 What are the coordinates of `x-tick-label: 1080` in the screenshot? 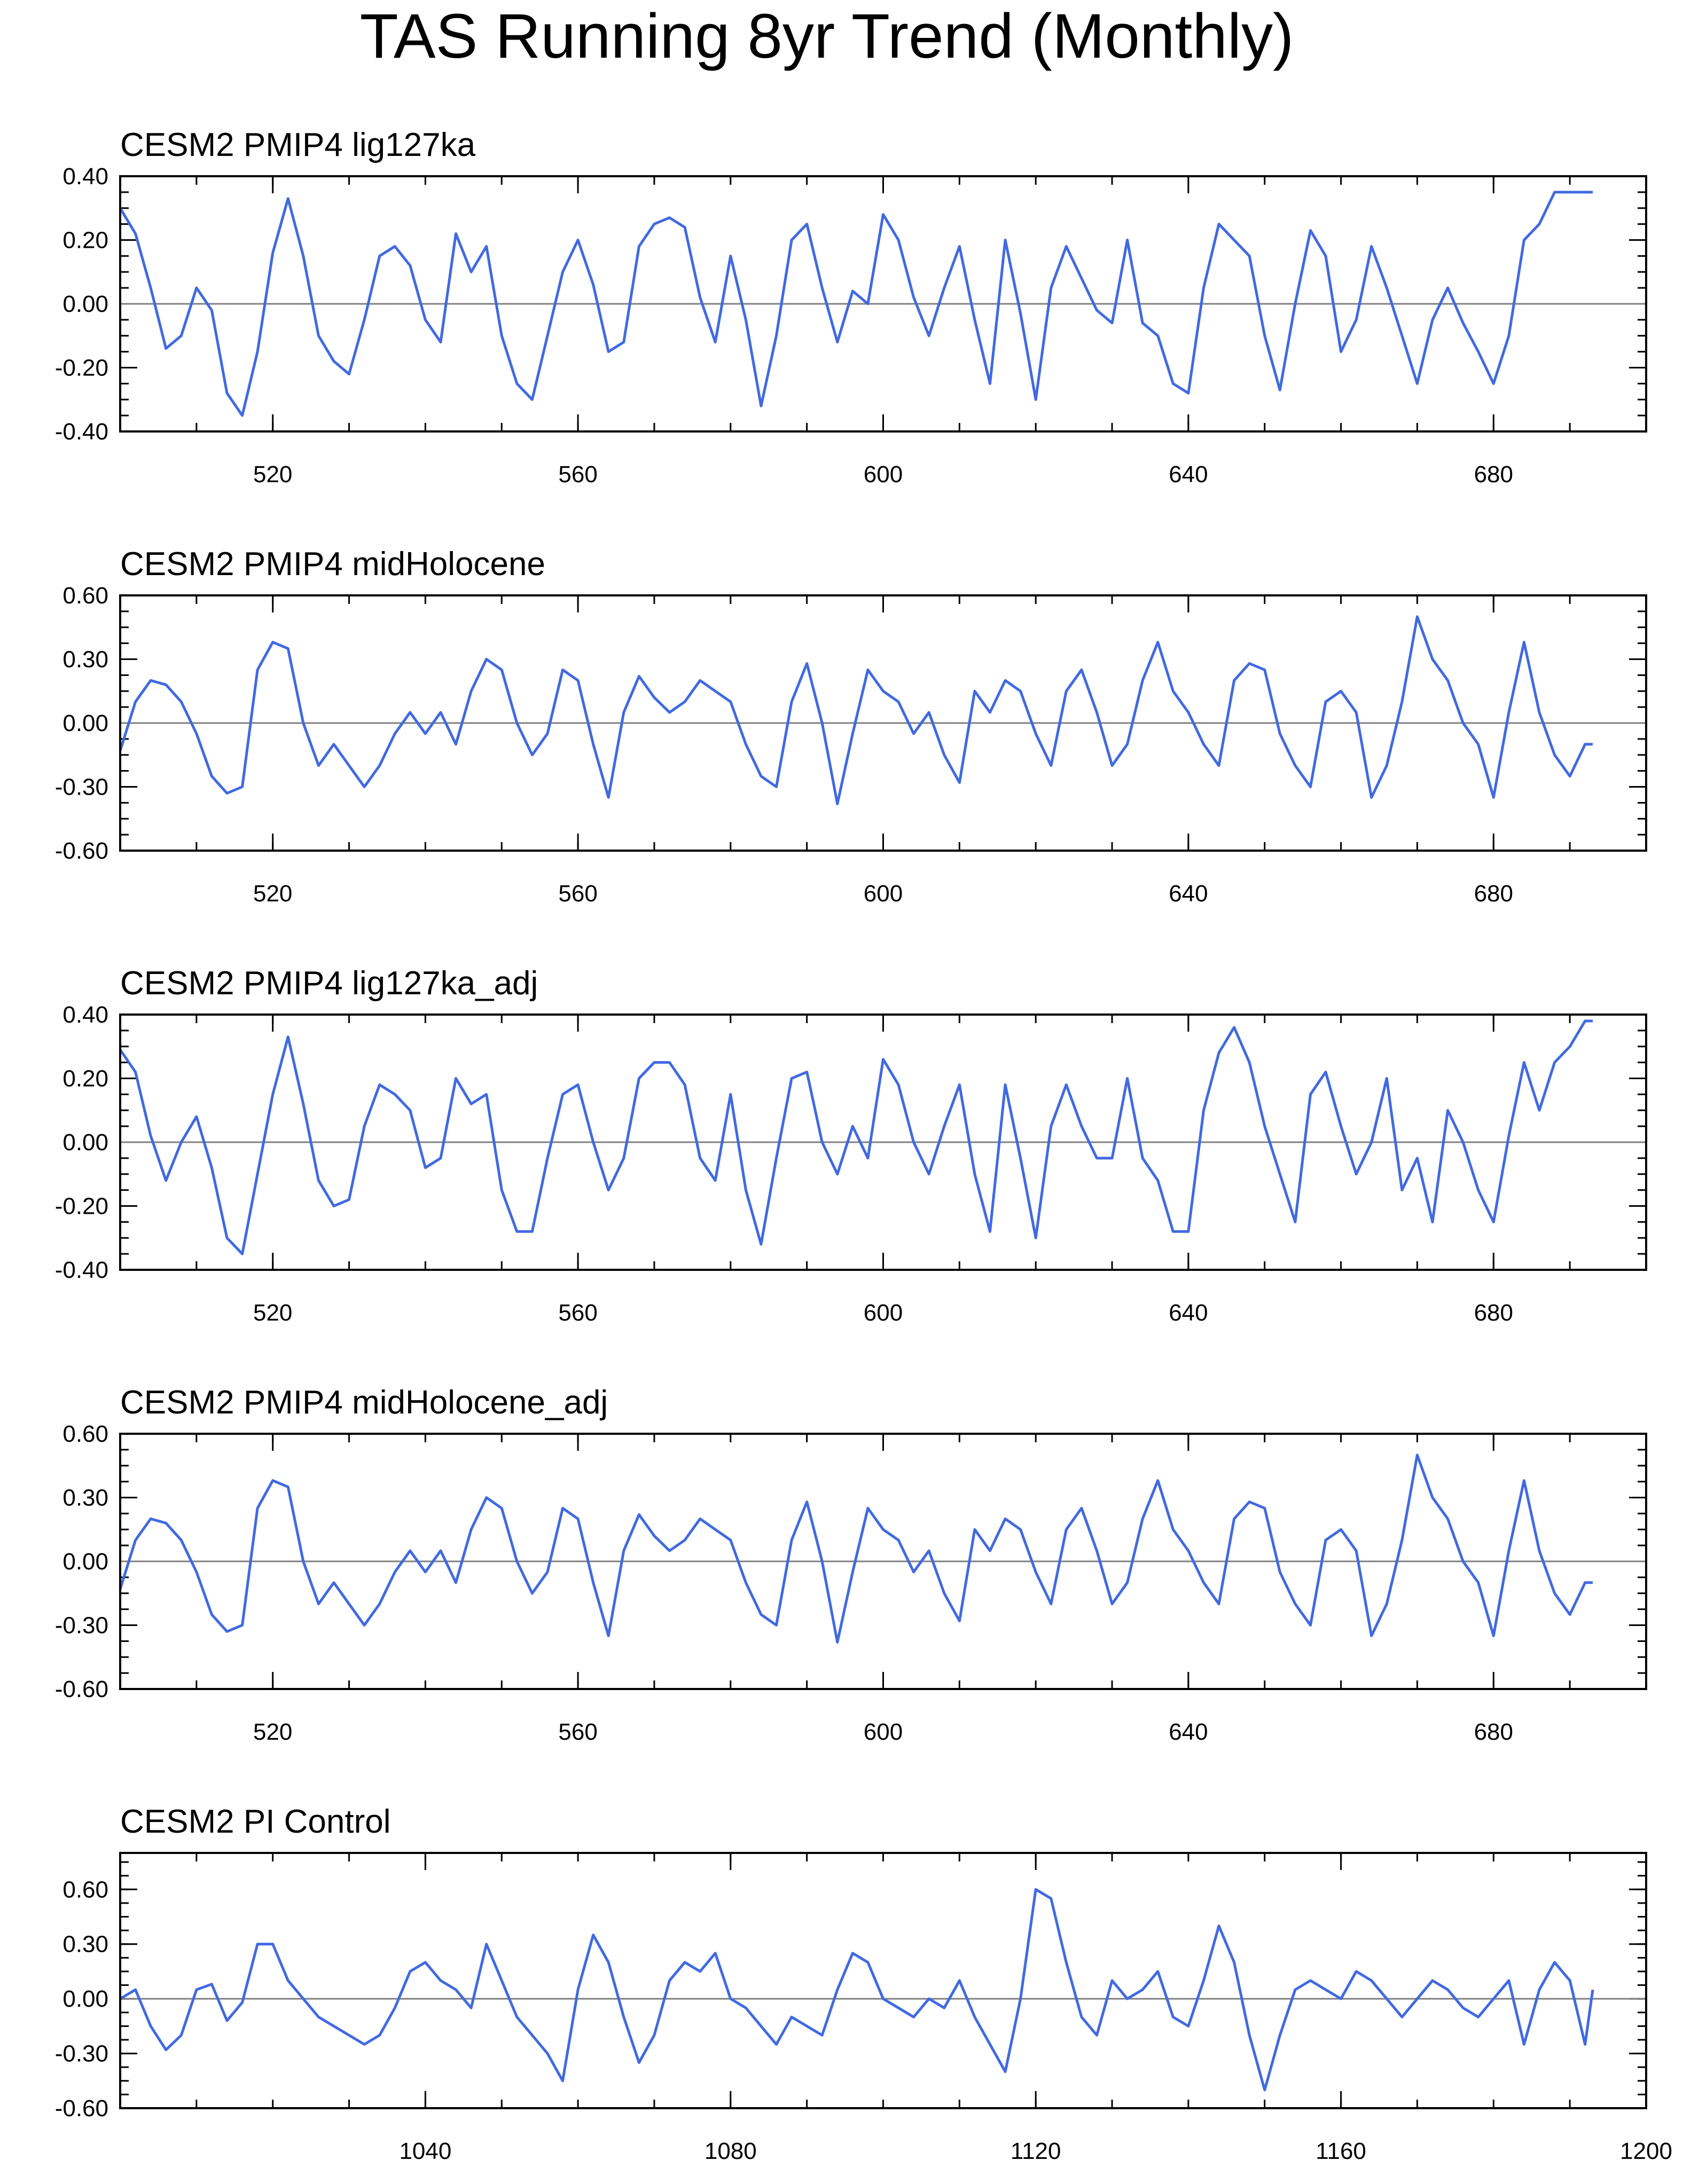 It's located at (730, 2151).